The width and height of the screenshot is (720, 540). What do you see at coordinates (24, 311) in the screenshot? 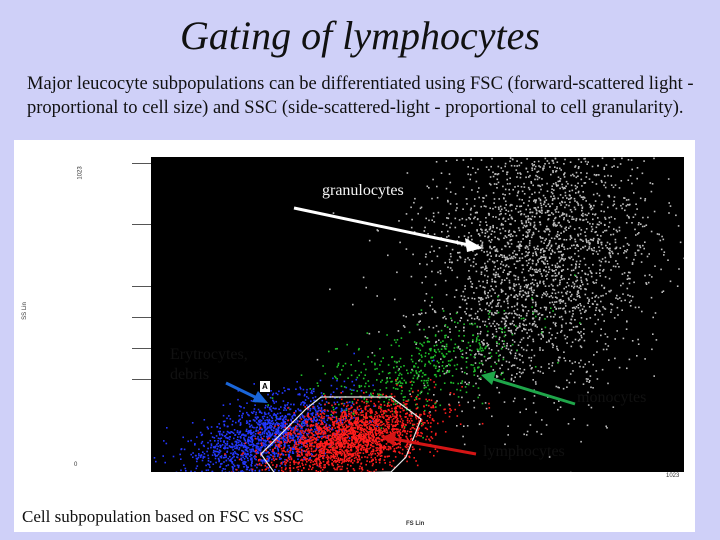
I see `y-axis-label: SS Lin` at bounding box center [24, 311].